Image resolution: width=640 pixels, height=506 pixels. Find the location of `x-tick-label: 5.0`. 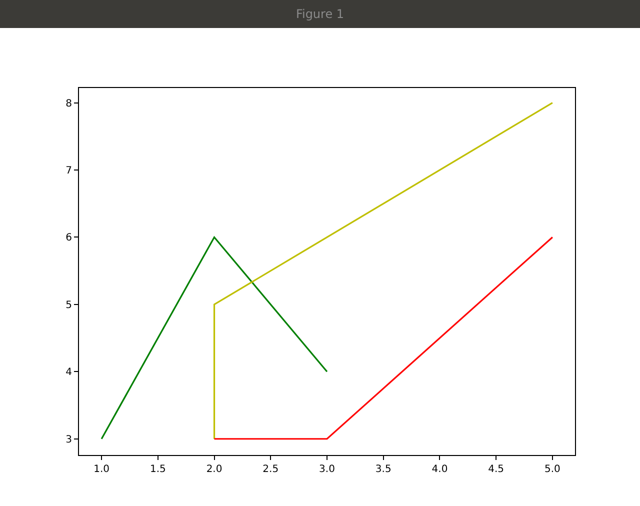

x-tick-label: 5.0 is located at coordinates (552, 469).